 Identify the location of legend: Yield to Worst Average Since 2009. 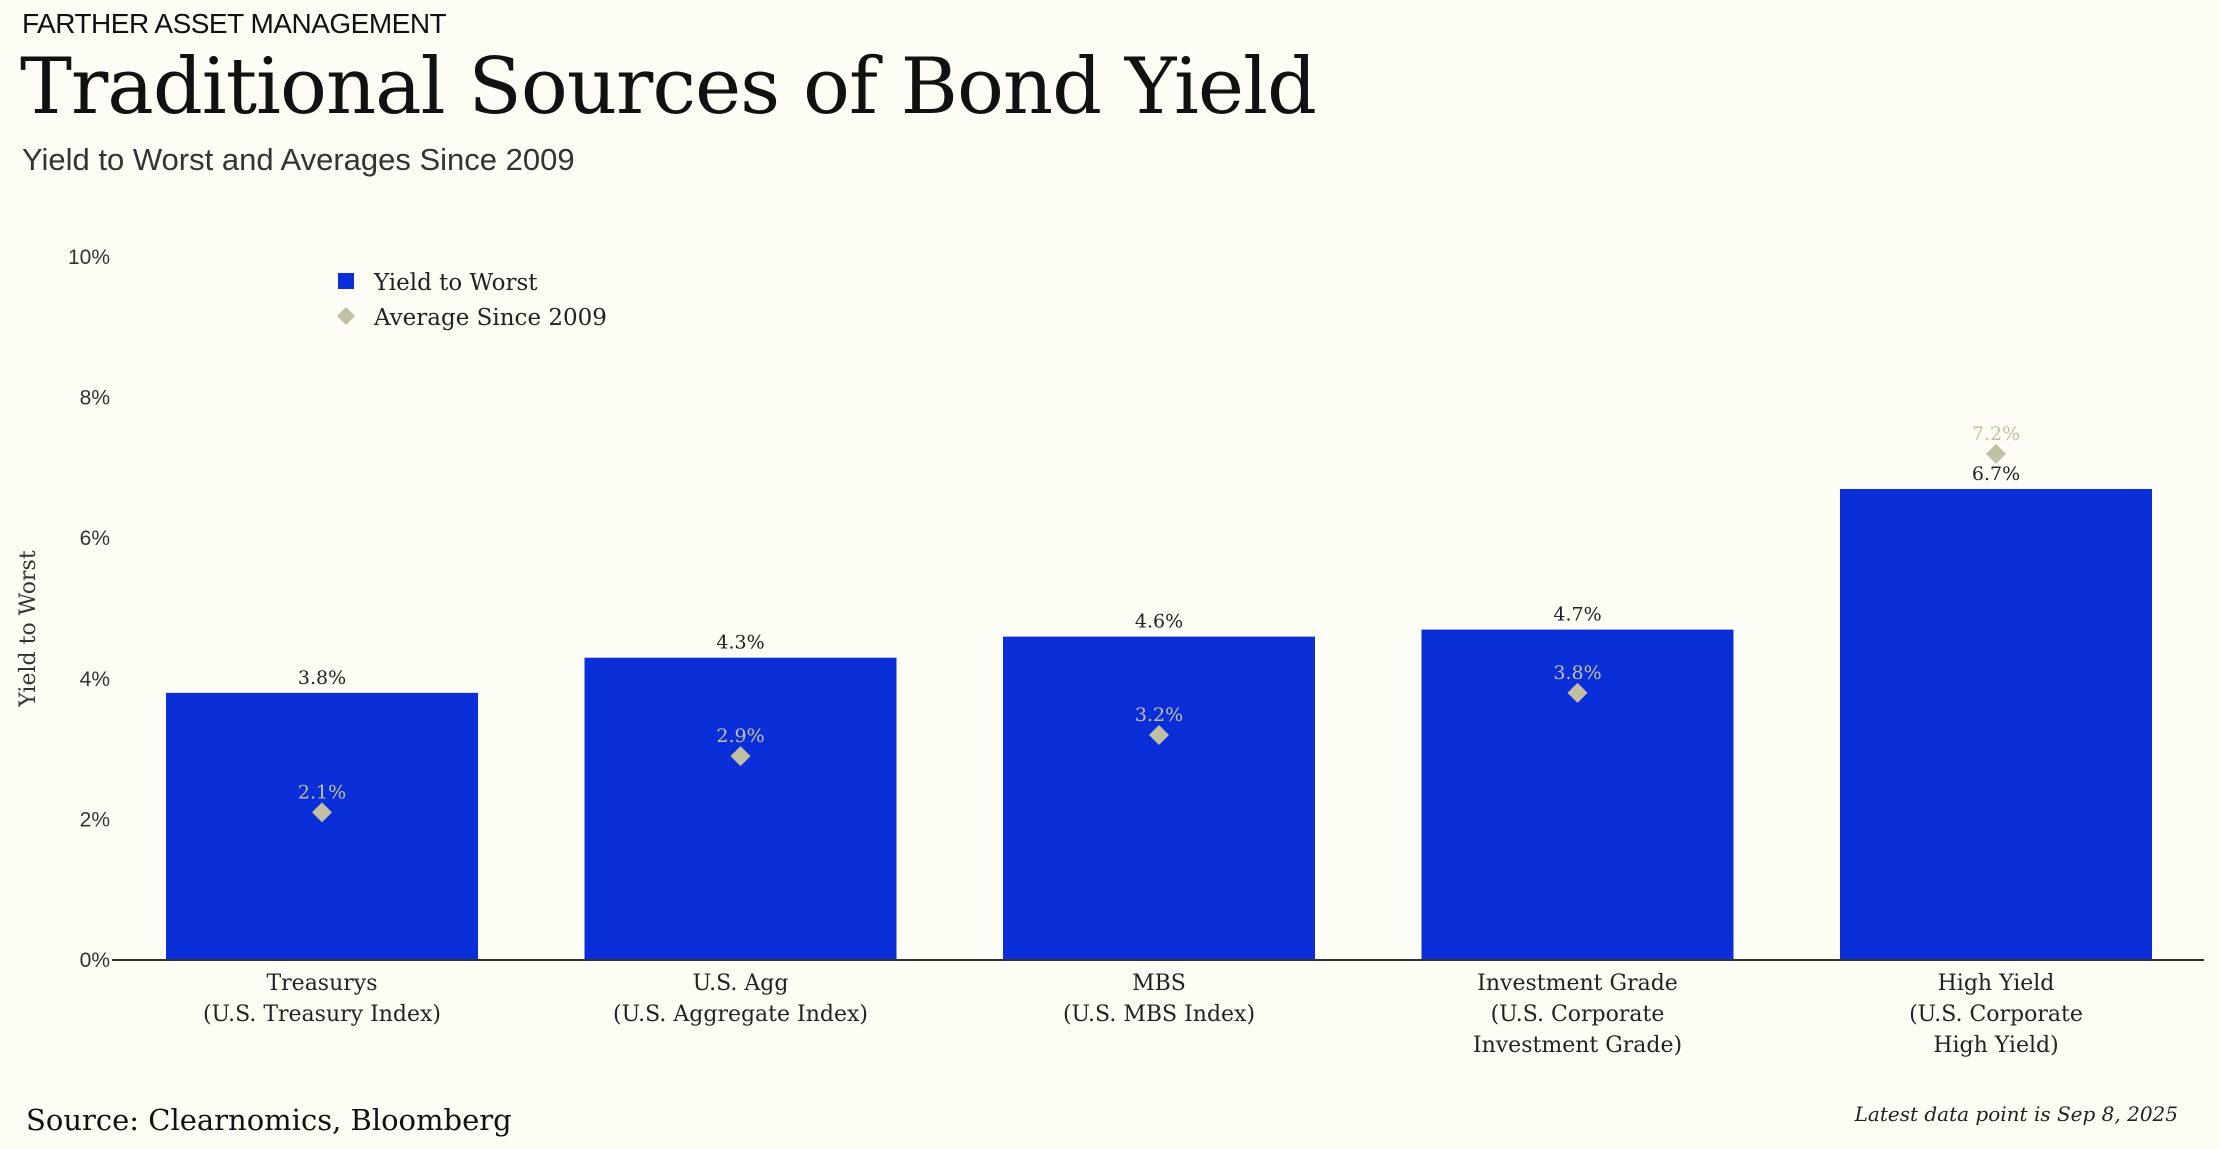
(472, 300).